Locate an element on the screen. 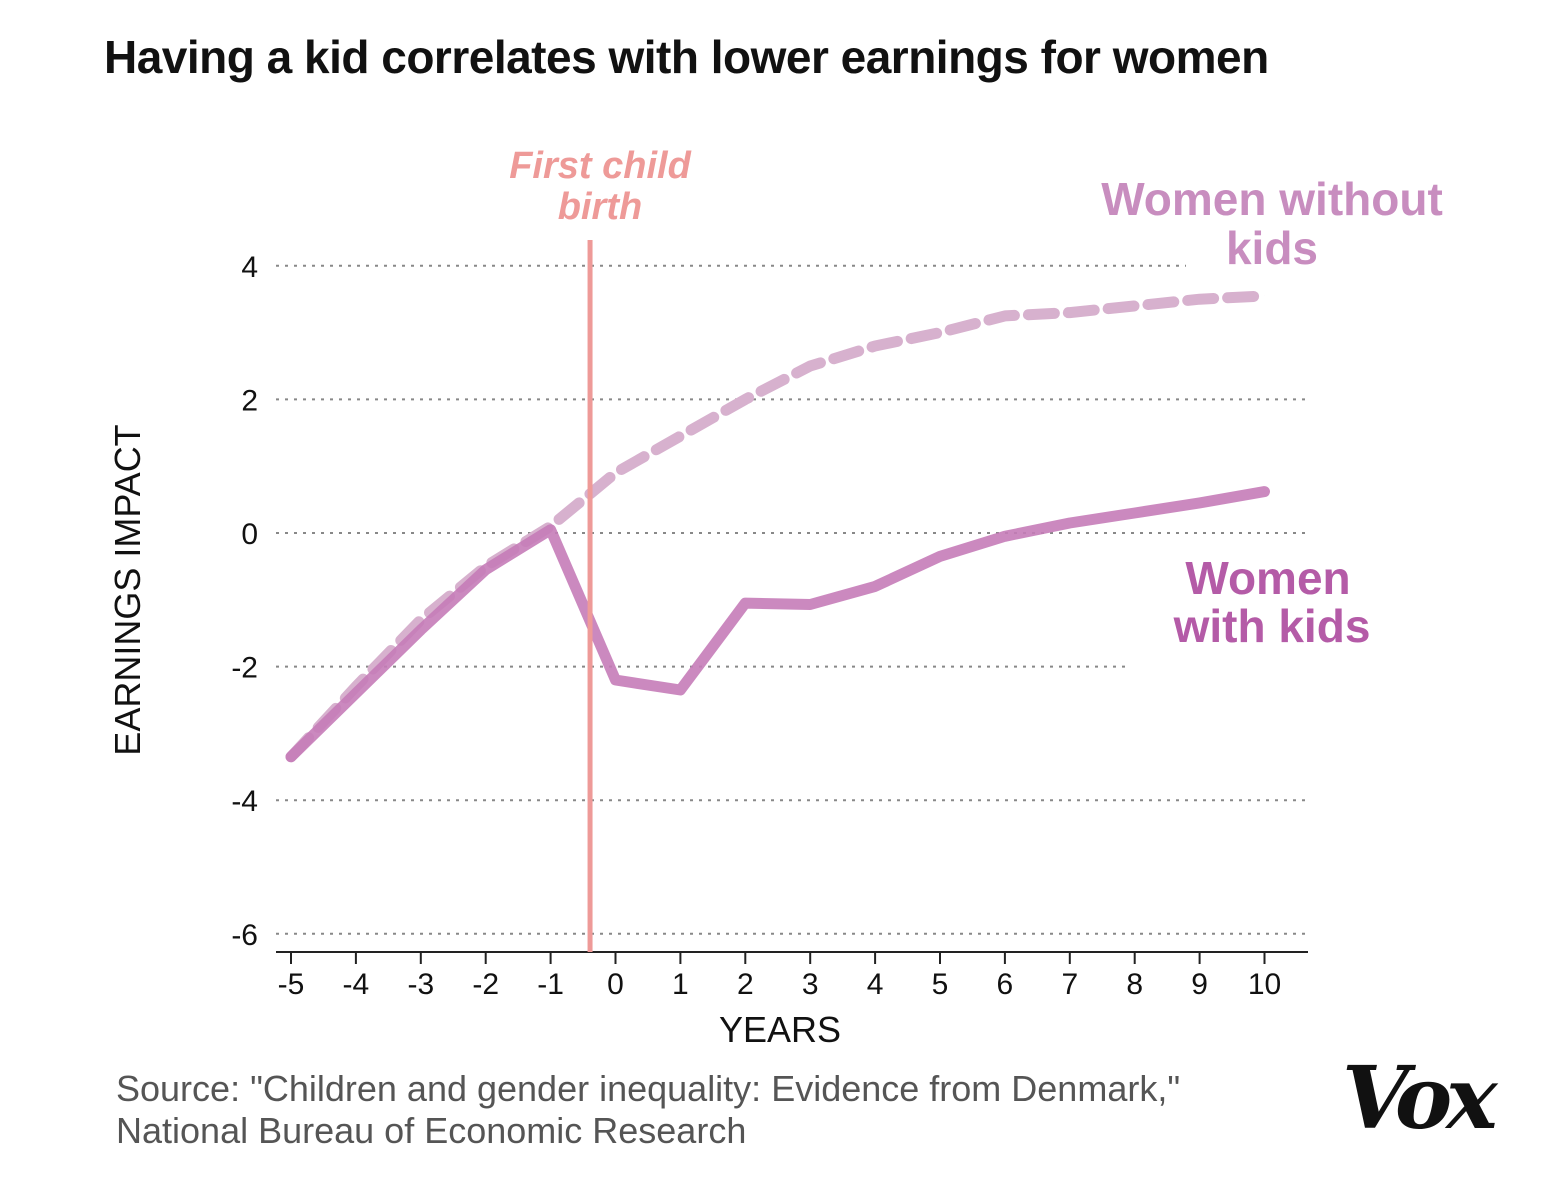 This screenshot has height=1182, width=1554. y-tick-label: 4 is located at coordinates (249, 267).